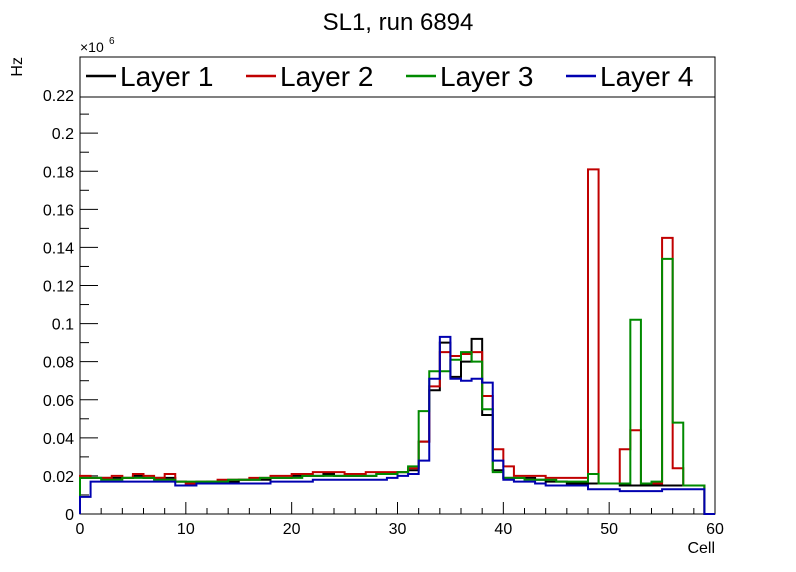 The height and width of the screenshot is (572, 796). What do you see at coordinates (58, 210) in the screenshot?
I see `y-tick-label: 0.16` at bounding box center [58, 210].